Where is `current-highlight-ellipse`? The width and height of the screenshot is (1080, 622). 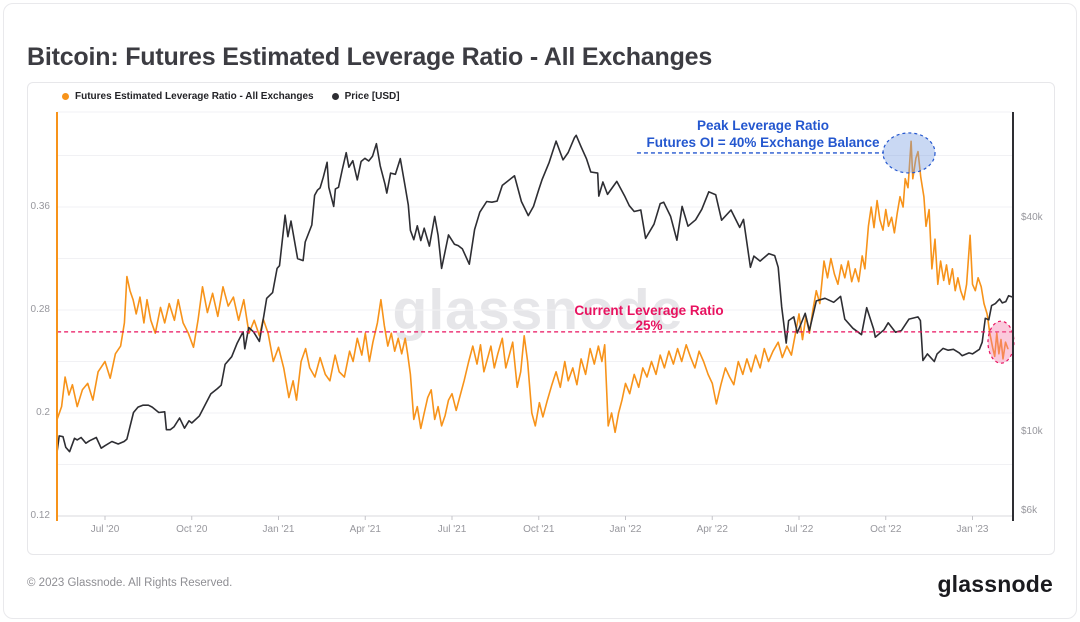
current-highlight-ellipse is located at coordinates (1001, 342).